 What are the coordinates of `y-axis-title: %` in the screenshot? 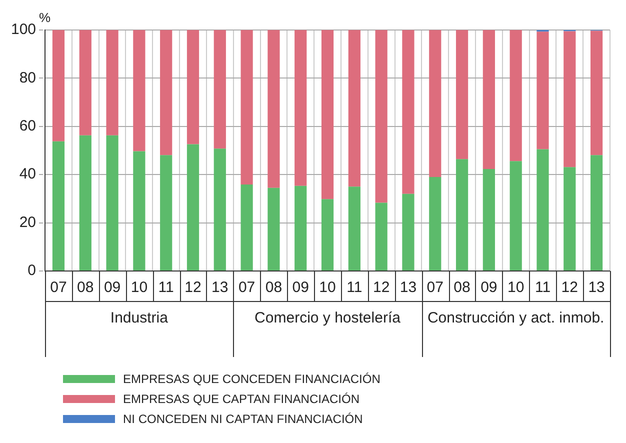 It's located at (45, 18).